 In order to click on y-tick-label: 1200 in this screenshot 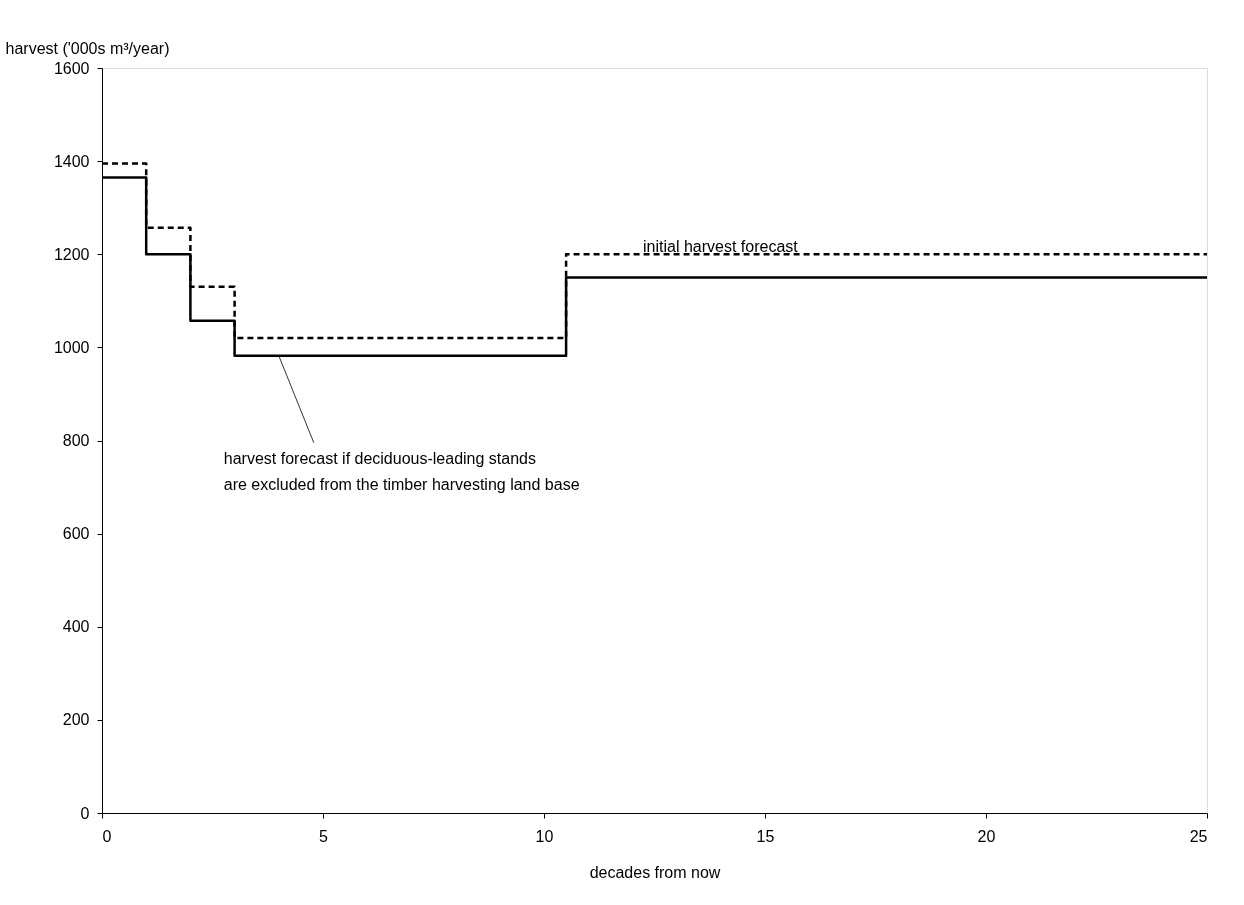, I will do `click(71, 254)`.